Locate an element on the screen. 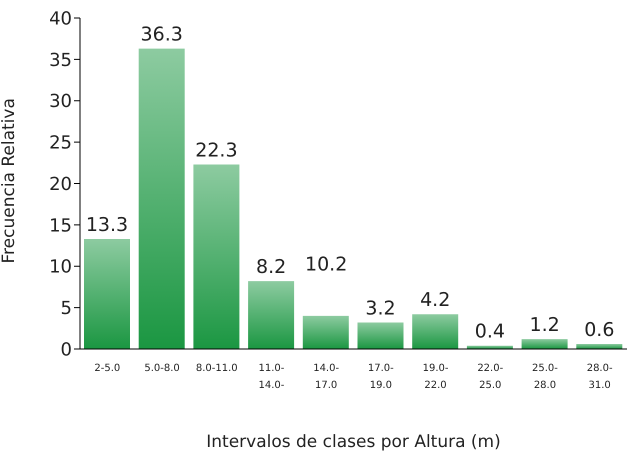  y-tick-label: 15 is located at coordinates (60, 225).